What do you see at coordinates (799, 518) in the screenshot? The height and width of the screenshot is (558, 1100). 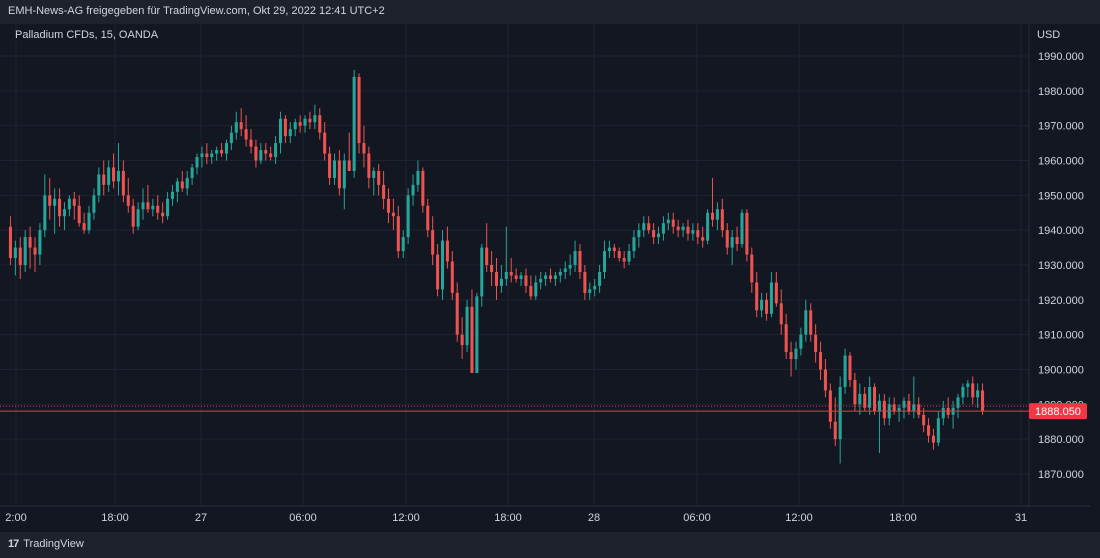 I see `x-tick-label: 12:00` at bounding box center [799, 518].